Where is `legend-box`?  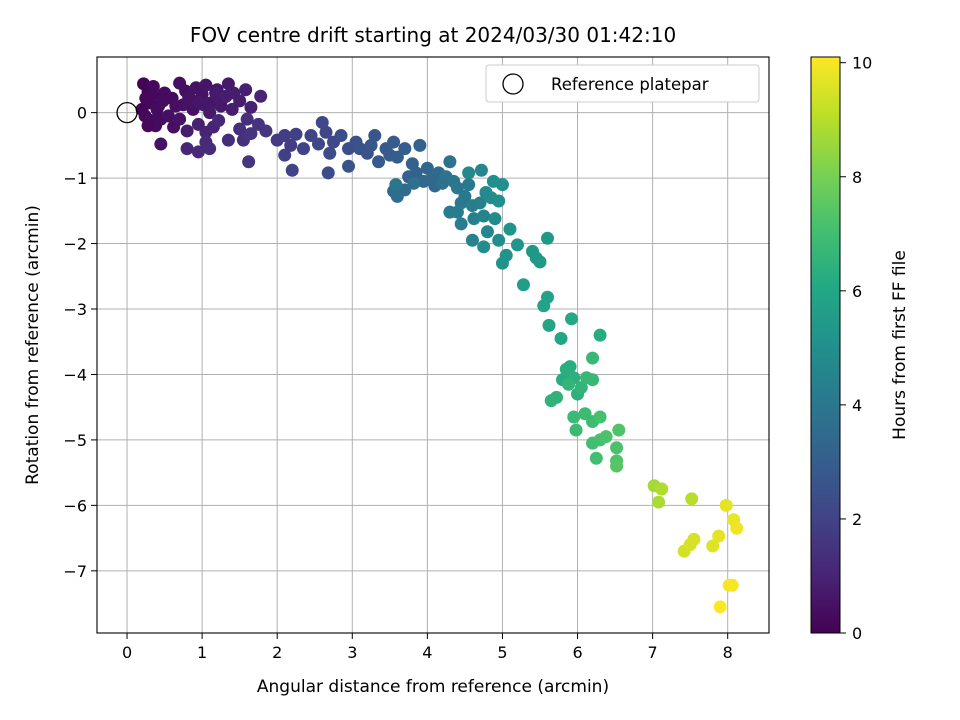
legend-box is located at coordinates (622, 83).